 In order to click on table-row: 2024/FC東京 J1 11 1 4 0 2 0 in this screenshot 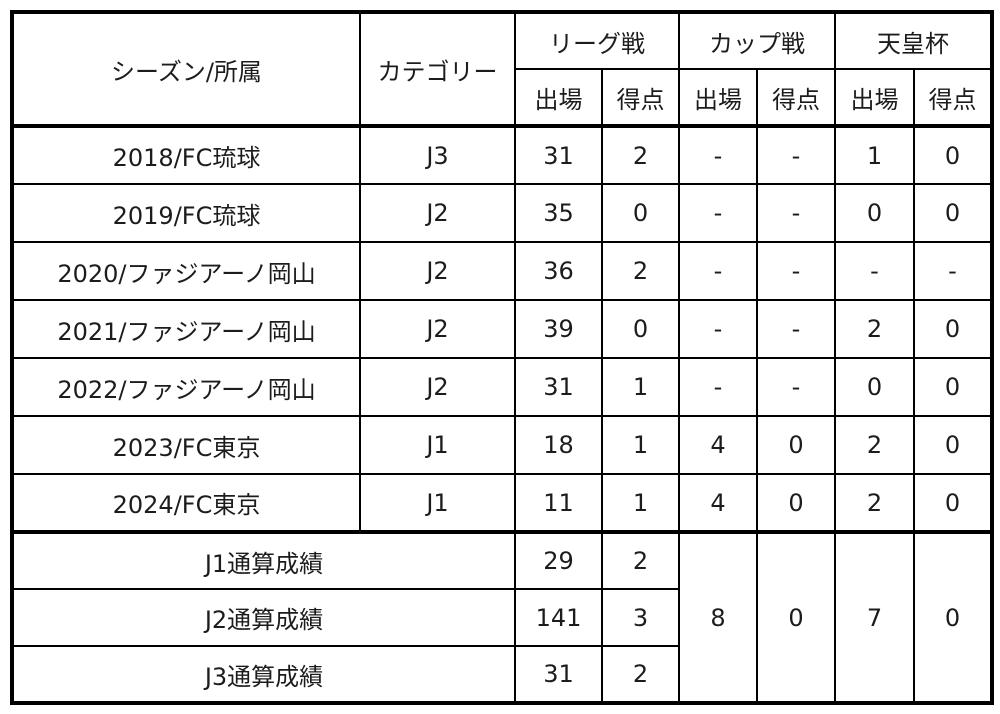, I will do `click(502, 503)`.